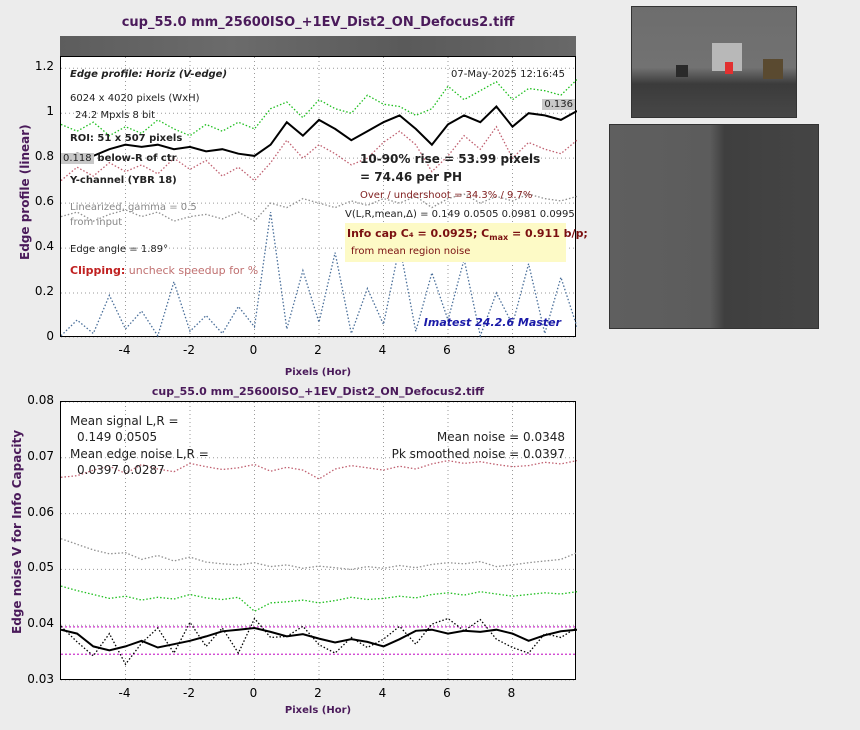  Describe the element at coordinates (714, 62) in the screenshot. I see `full-image-thumbnail` at that location.